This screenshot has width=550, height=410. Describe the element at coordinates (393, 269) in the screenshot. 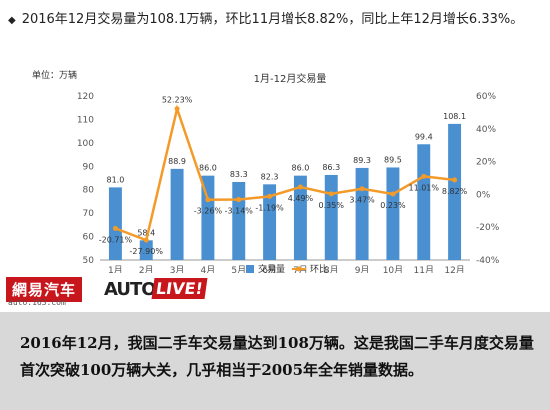

I see `x-tick-label: 10月` at that location.